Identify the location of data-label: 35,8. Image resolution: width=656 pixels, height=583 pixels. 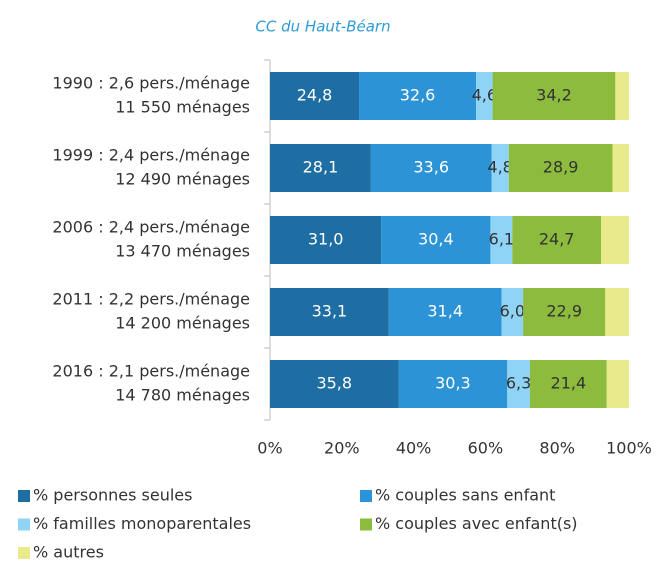
(334, 383).